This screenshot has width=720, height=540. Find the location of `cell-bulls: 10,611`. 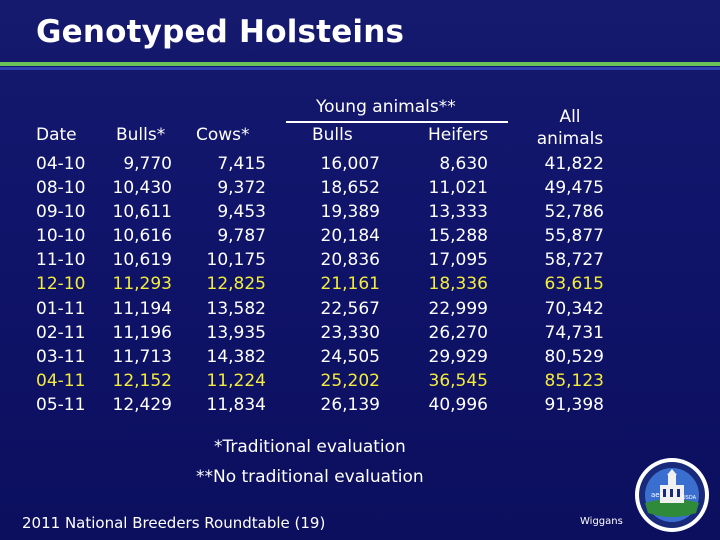

cell-bulls: 10,611 is located at coordinates (142, 212).